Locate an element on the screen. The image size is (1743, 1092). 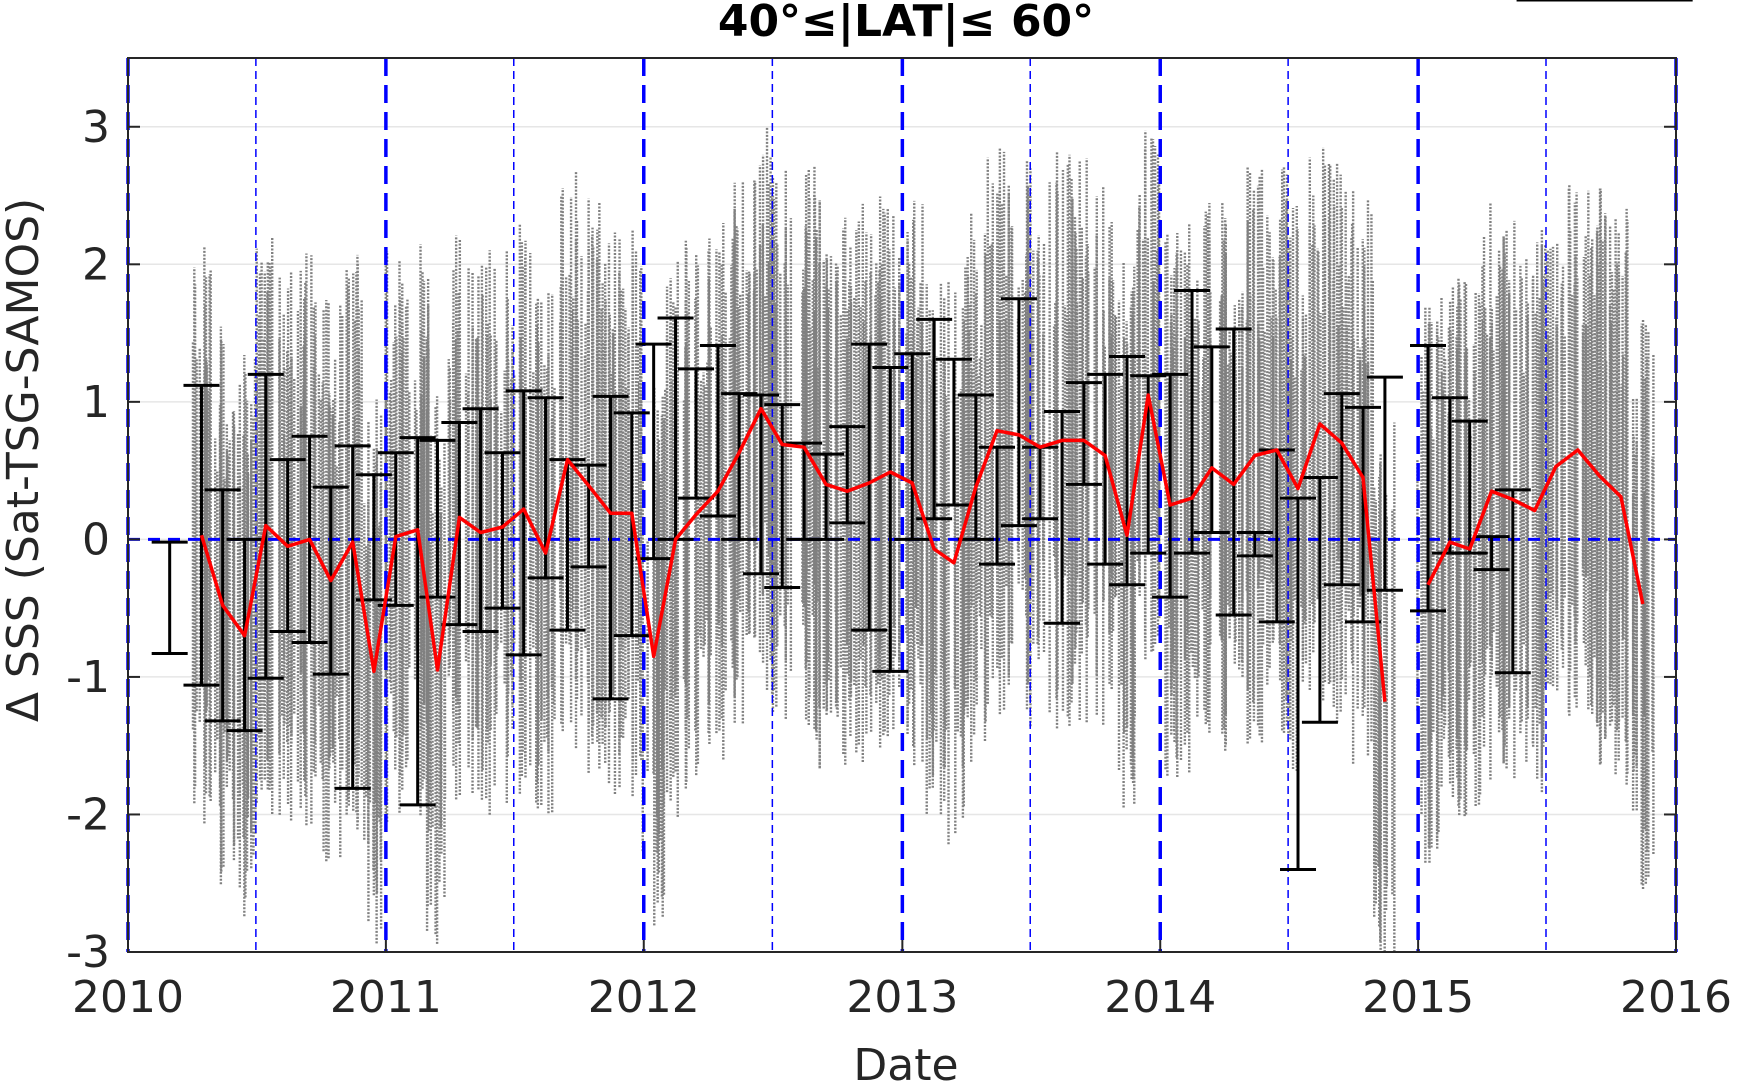
x-tick-label: 2011 is located at coordinates (386, 997).